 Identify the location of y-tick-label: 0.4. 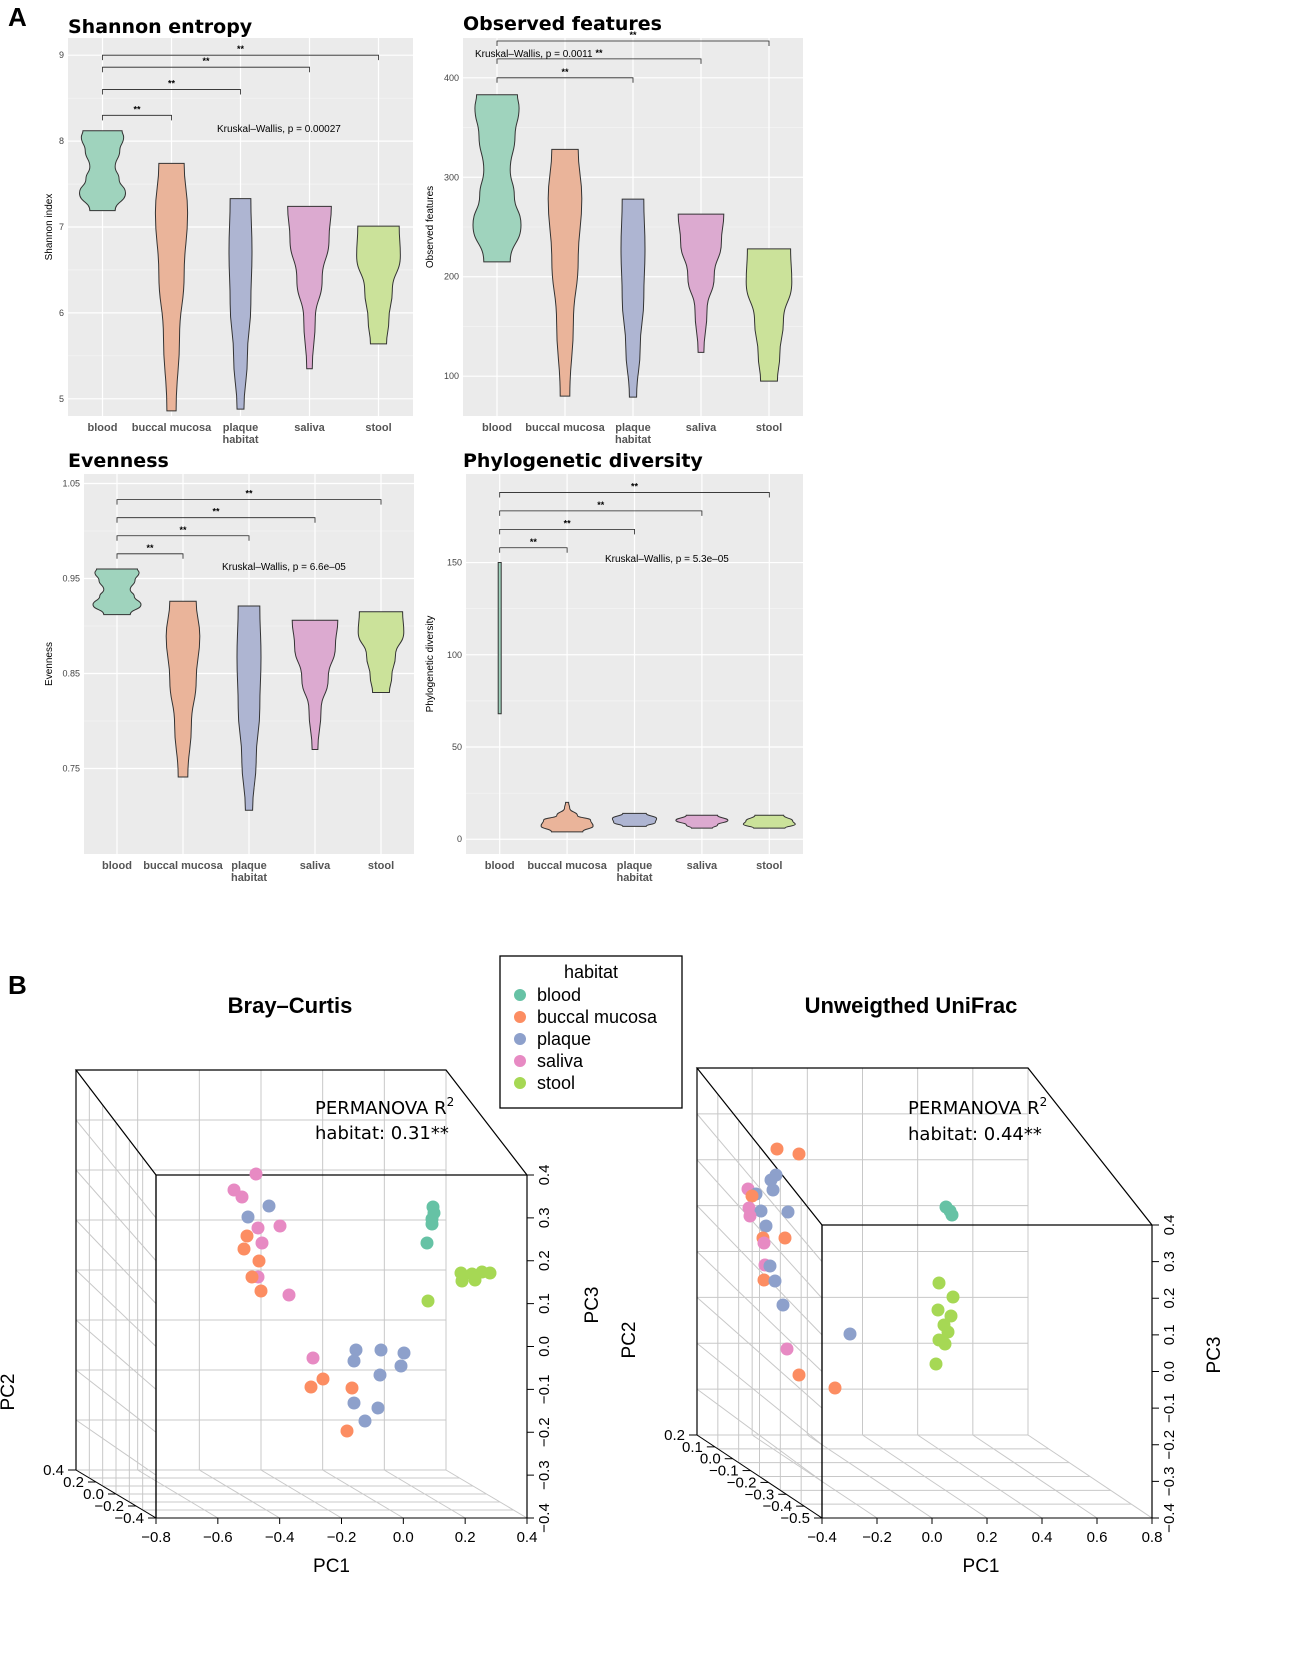
(53, 1470).